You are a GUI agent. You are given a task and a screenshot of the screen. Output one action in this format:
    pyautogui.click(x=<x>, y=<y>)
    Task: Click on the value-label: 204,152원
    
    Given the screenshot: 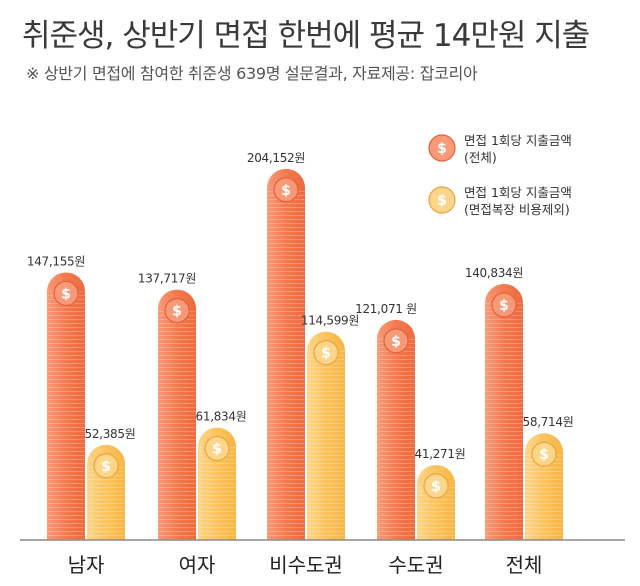 What is the action you would take?
    pyautogui.click(x=276, y=158)
    